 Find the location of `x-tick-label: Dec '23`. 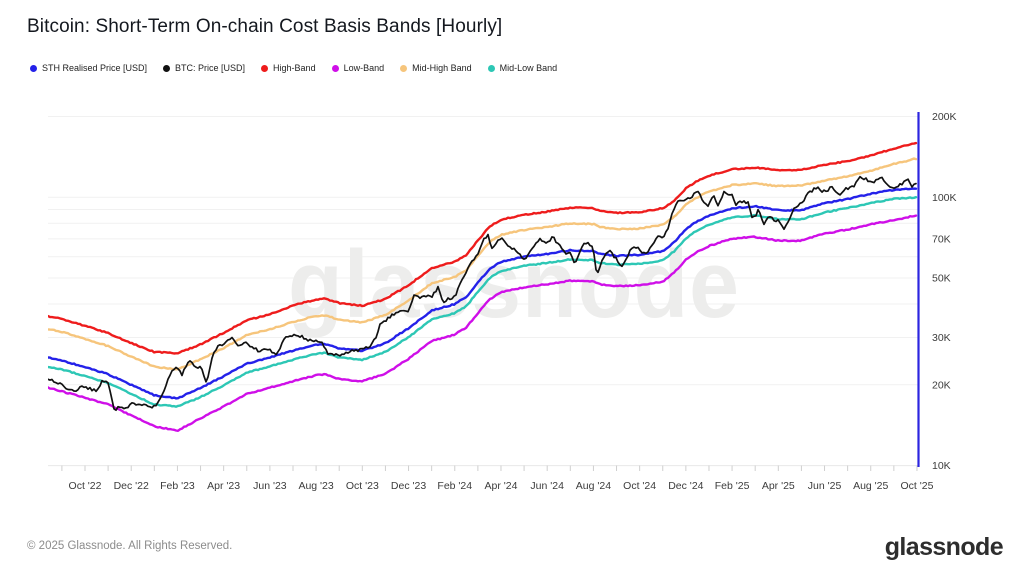

x-tick-label: Dec '23 is located at coordinates (408, 486).